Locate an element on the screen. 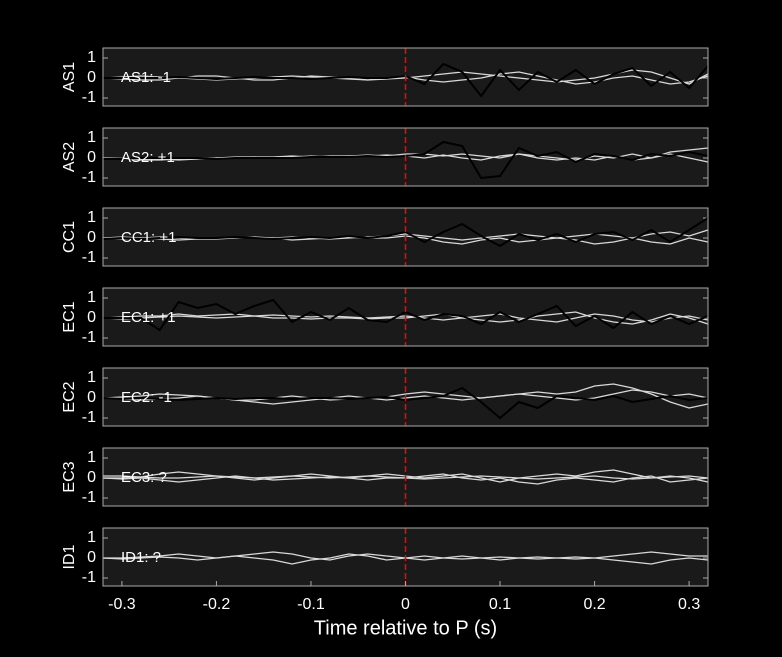 Image resolution: width=782 pixels, height=657 pixels. y-axis-label: CC1 is located at coordinates (69, 237).